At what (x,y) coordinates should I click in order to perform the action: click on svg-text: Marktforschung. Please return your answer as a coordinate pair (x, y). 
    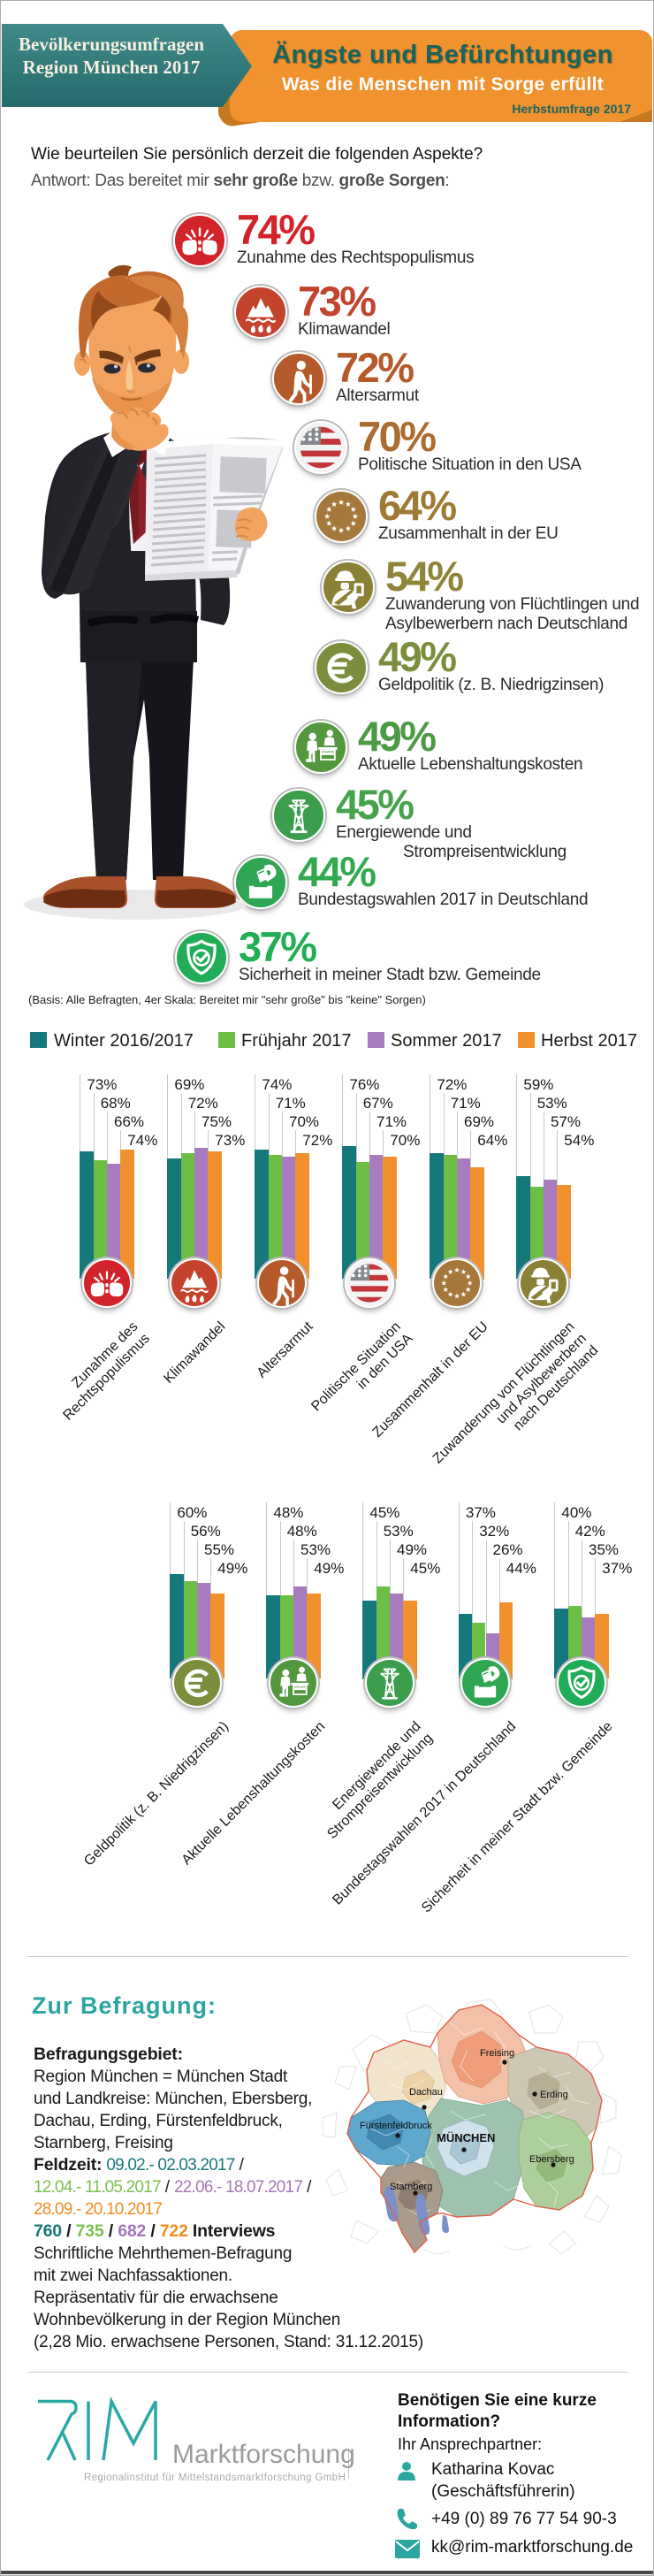
    Looking at the image, I should click on (263, 2454).